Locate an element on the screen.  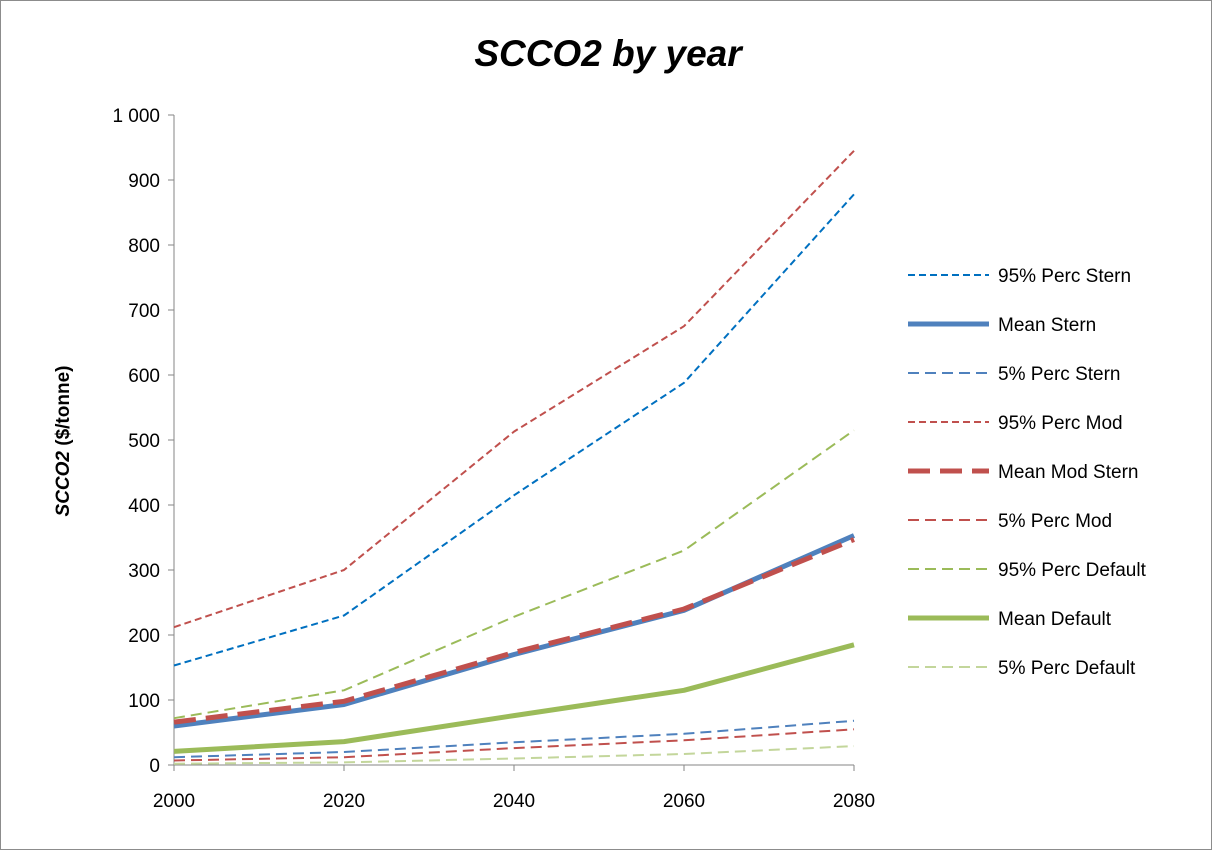
legend-label-mean-default: Mean Default is located at coordinates (1055, 619).